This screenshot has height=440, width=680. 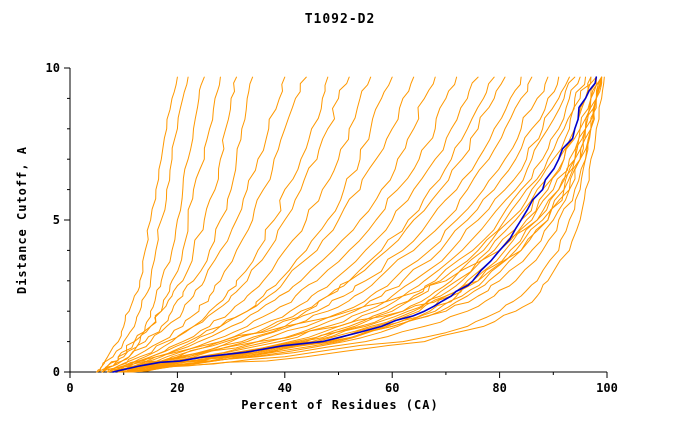 I want to click on x-tick-label: 60, so click(x=392, y=388).